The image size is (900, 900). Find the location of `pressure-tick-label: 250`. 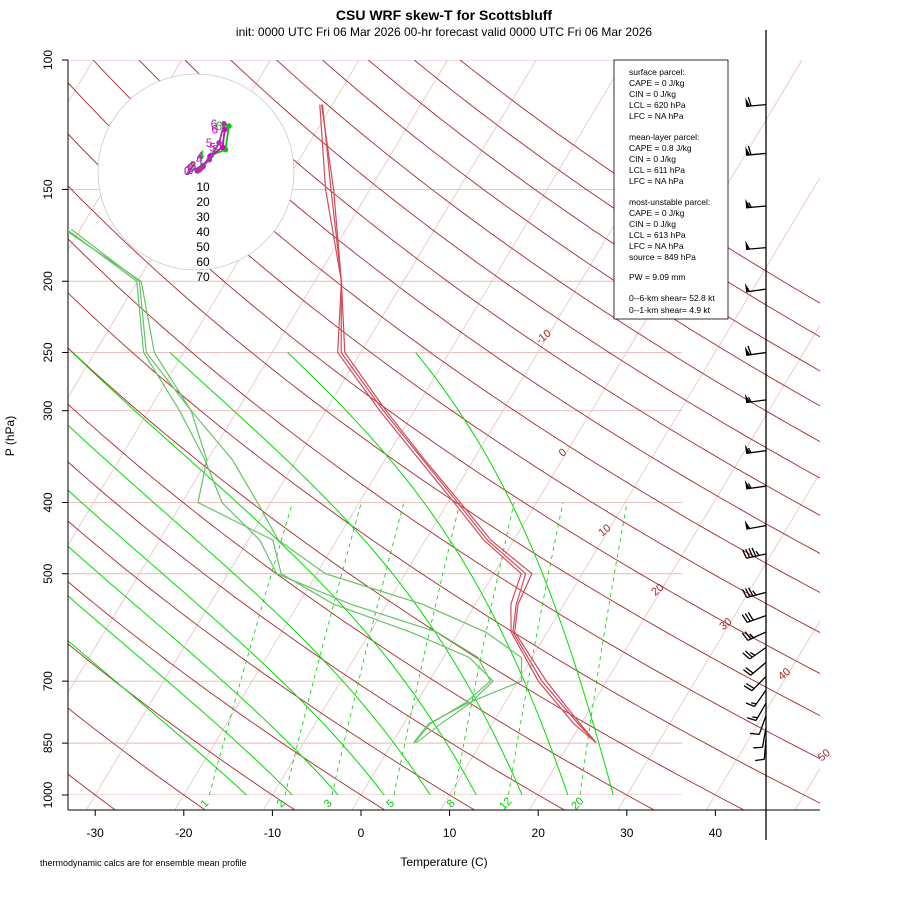

pressure-tick-label: 250 is located at coordinates (48, 352).